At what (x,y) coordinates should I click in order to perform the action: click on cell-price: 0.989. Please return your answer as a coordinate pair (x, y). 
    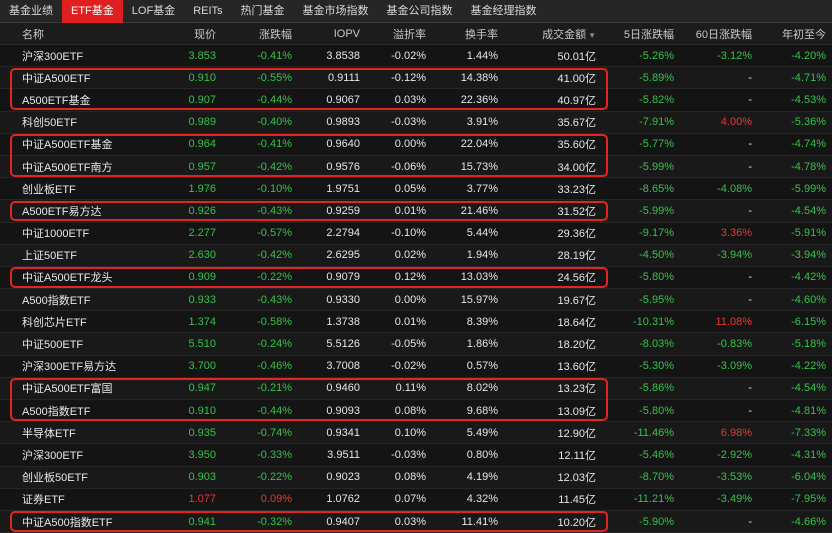
    Looking at the image, I should click on (186, 122).